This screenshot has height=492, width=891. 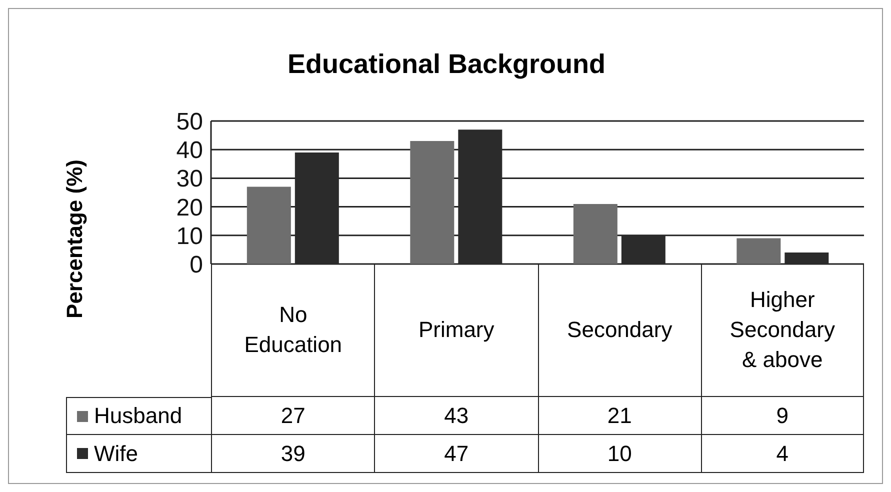 What do you see at coordinates (782, 454) in the screenshot?
I see `data-label: 4` at bounding box center [782, 454].